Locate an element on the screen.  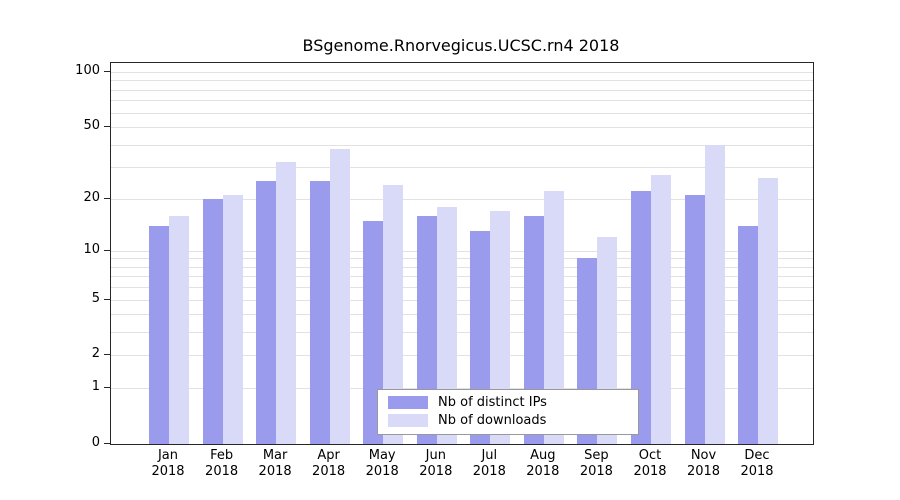
x-tick-month: Mar is located at coordinates (275, 455).